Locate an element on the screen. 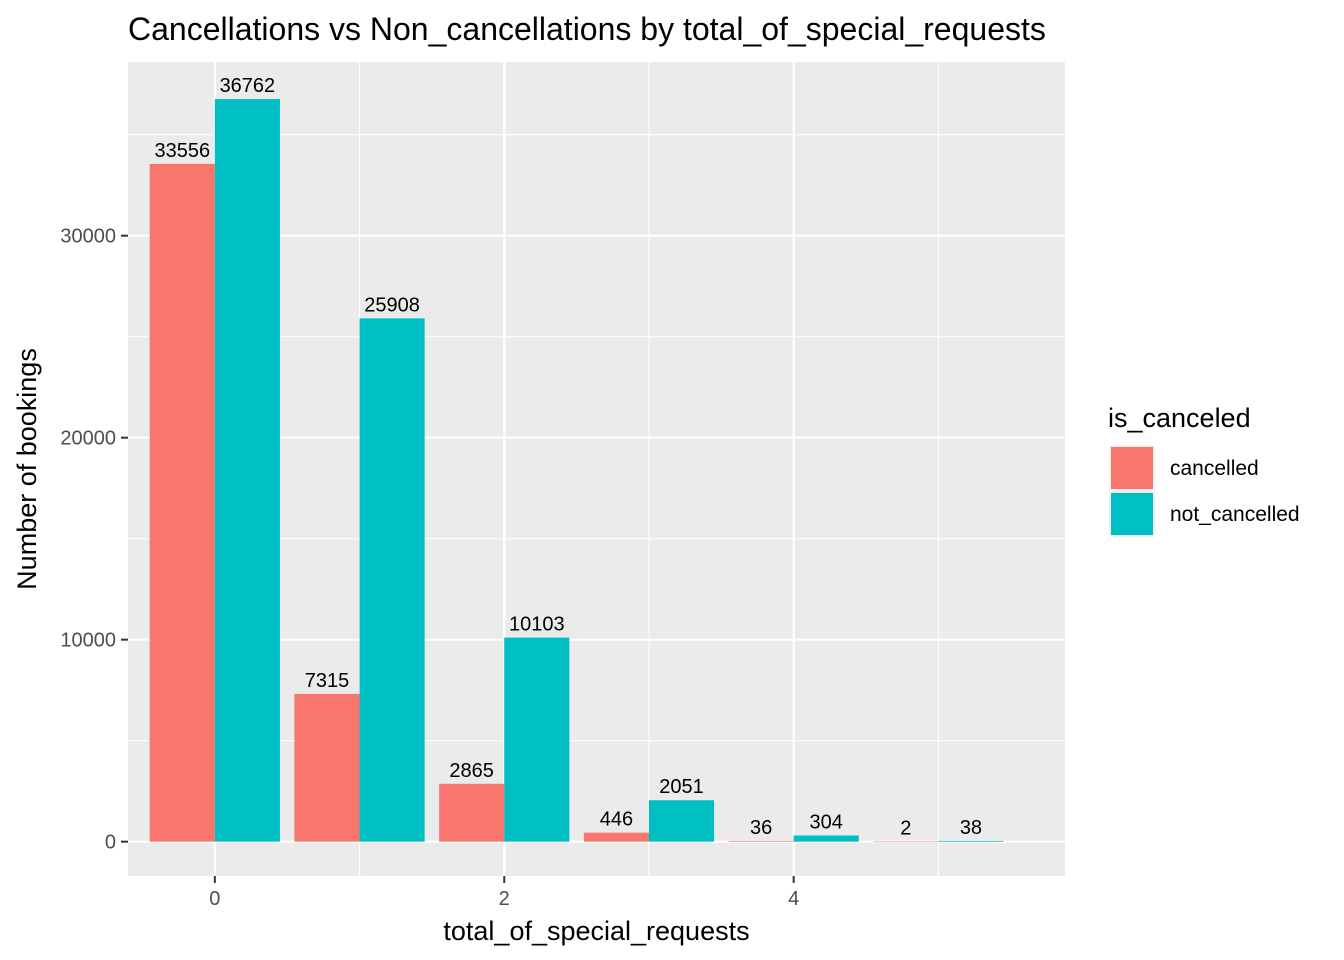  bar-label-cancelled-4: 36 is located at coordinates (761, 828).